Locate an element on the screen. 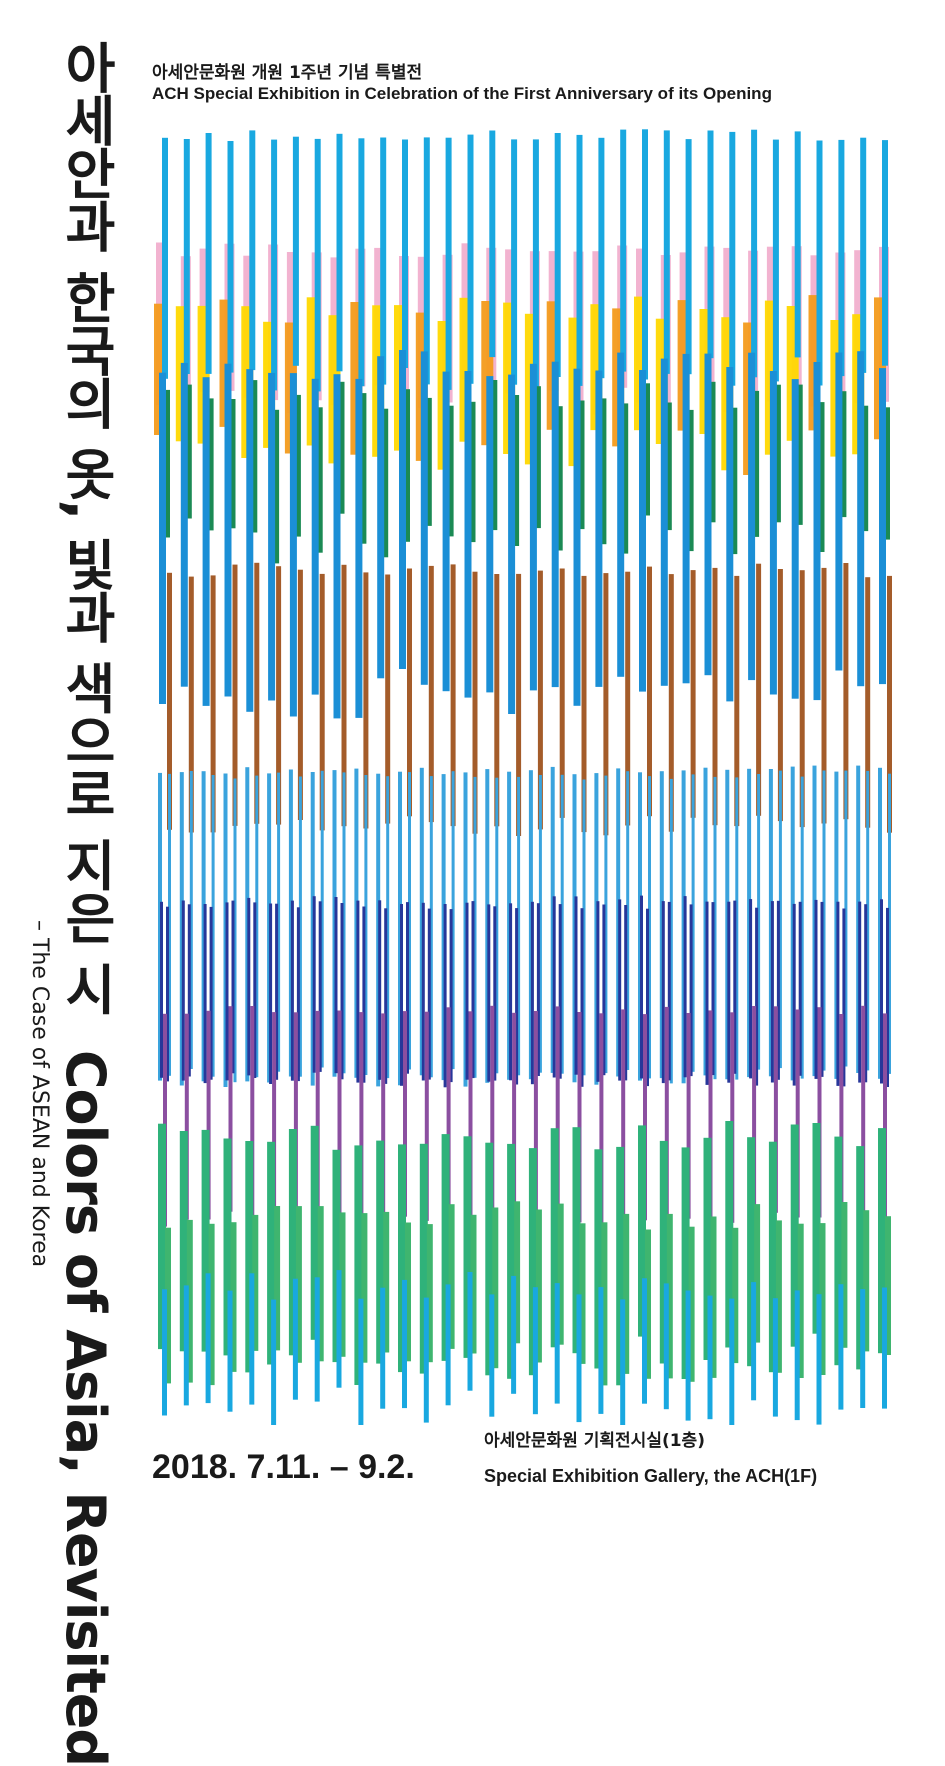 This screenshot has width=945, height=1766. title-english: Colors of Asia, Revisited is located at coordinates (85, 1407).